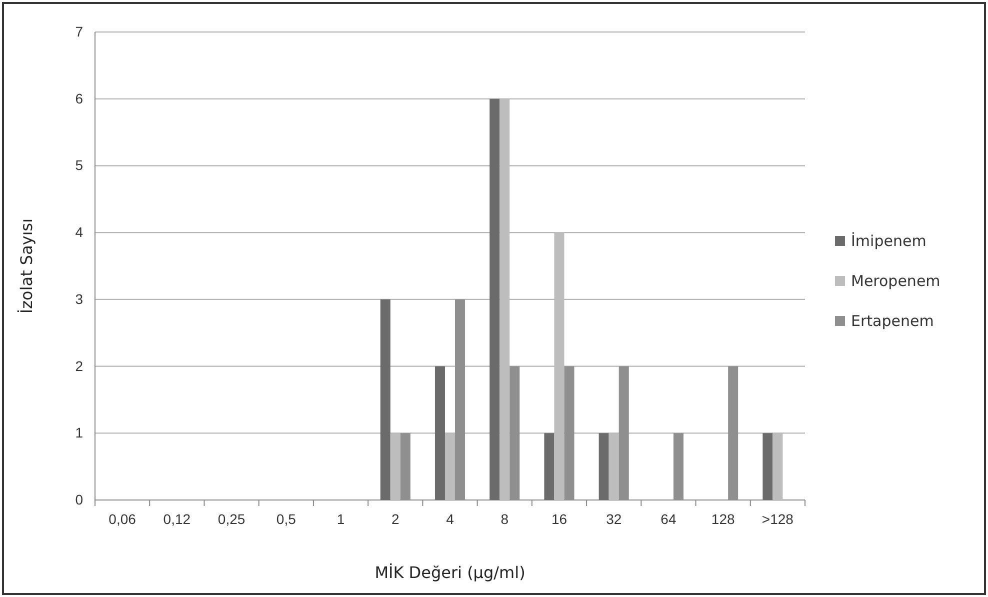 This screenshot has height=597, width=988. I want to click on x-tick-label: 0,06, so click(122, 518).